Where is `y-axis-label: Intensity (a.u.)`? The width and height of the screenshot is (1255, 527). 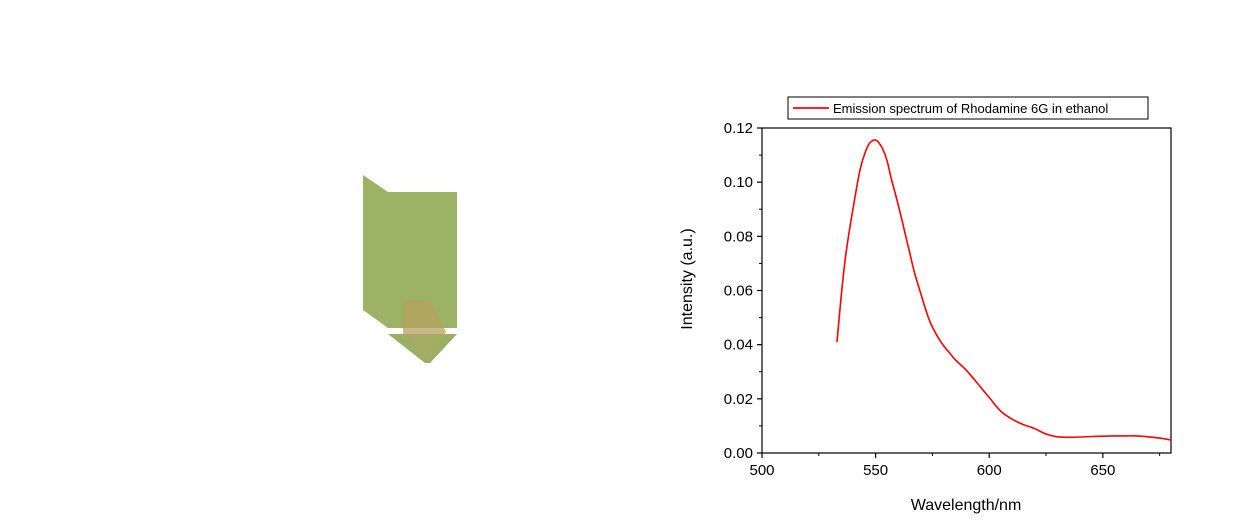
y-axis-label: Intensity (a.u.) is located at coordinates (687, 278).